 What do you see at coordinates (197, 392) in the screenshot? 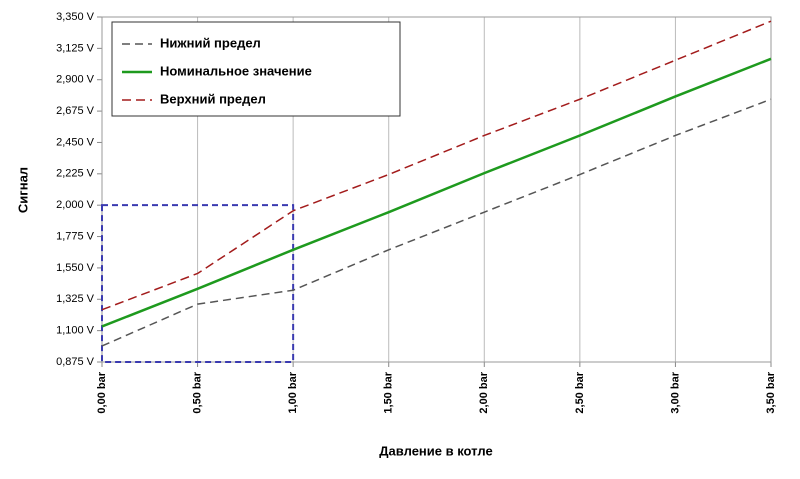
I see `x-tick-label: 0,50 bar` at bounding box center [197, 392].